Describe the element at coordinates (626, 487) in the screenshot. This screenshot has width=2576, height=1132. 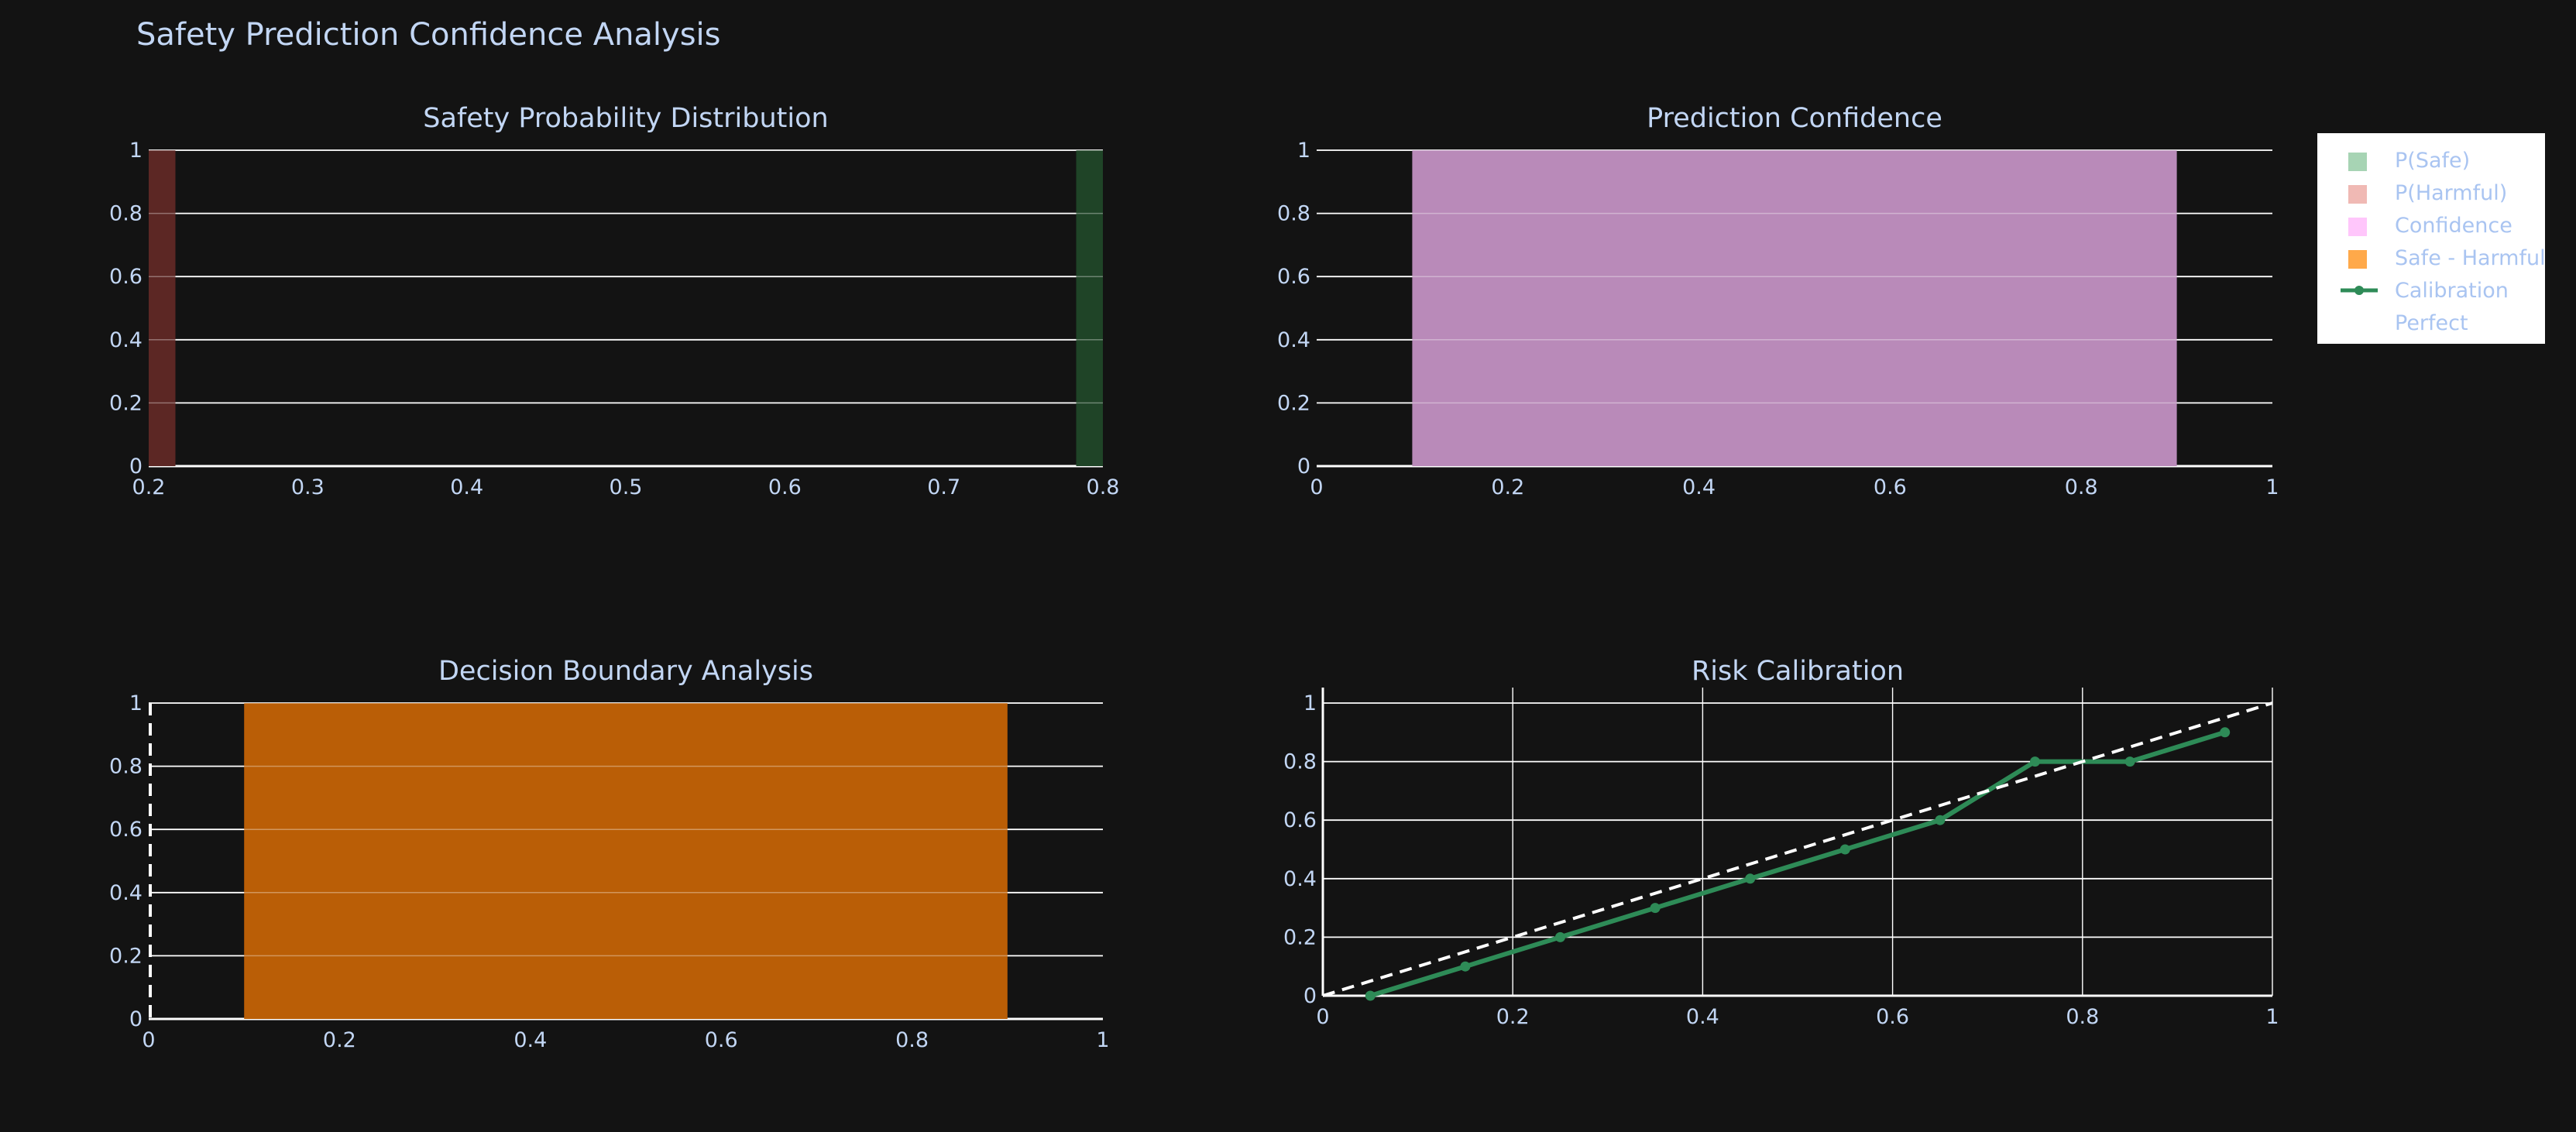
I see `x-tick-label: 0.5` at that location.